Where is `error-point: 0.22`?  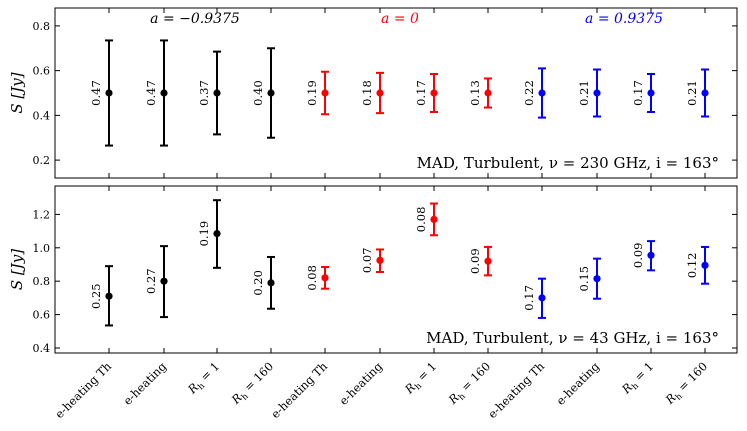 error-point: 0.22 is located at coordinates (534, 93).